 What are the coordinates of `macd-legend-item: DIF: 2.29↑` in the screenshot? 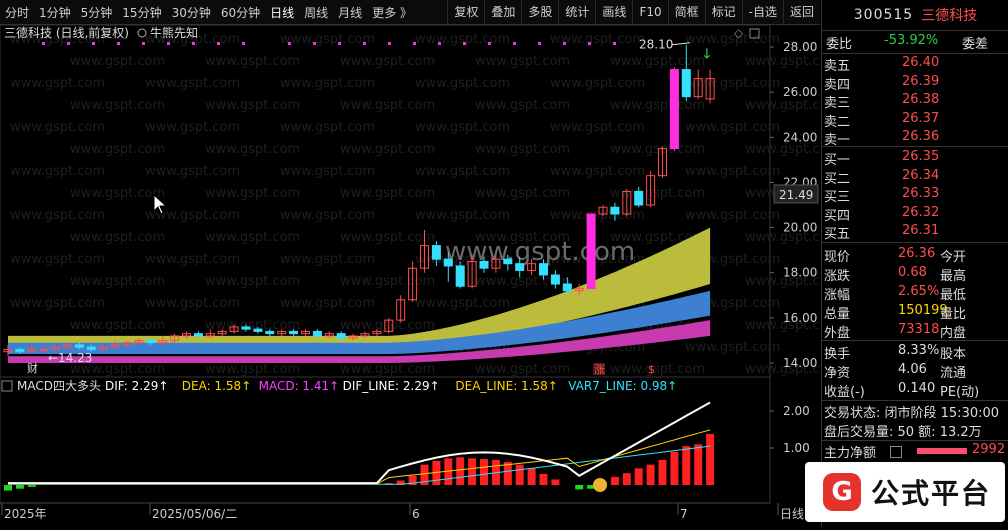 It's located at (136, 386).